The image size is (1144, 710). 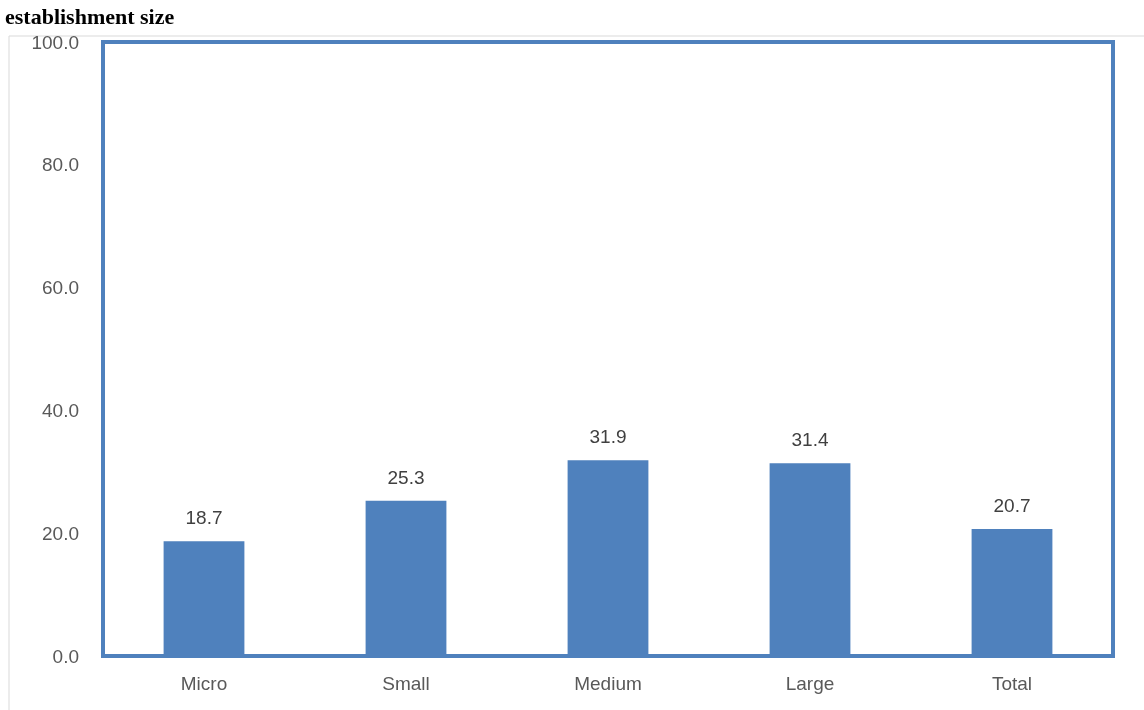 I want to click on y-tick-label: 80.0, so click(x=60, y=165).